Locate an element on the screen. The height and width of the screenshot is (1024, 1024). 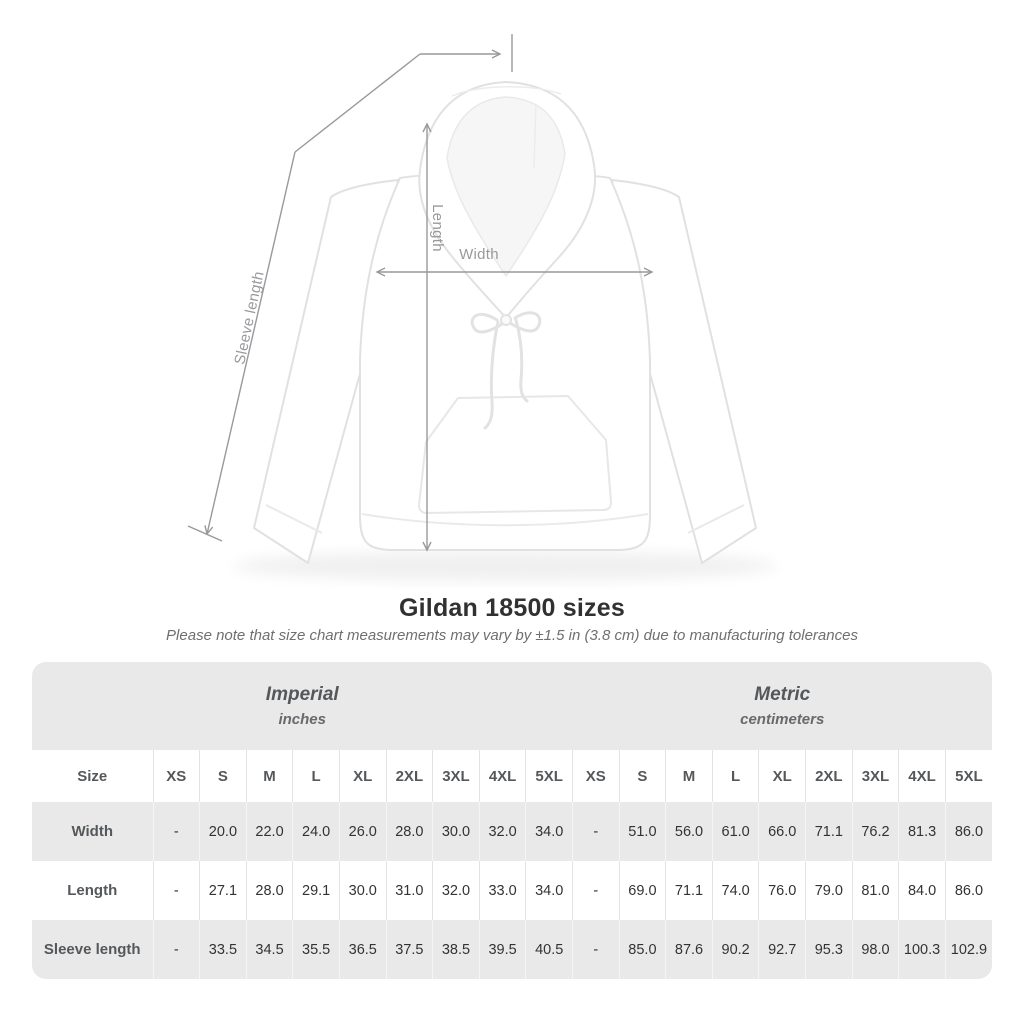
measurement-cell: 29.1 is located at coordinates (316, 890).